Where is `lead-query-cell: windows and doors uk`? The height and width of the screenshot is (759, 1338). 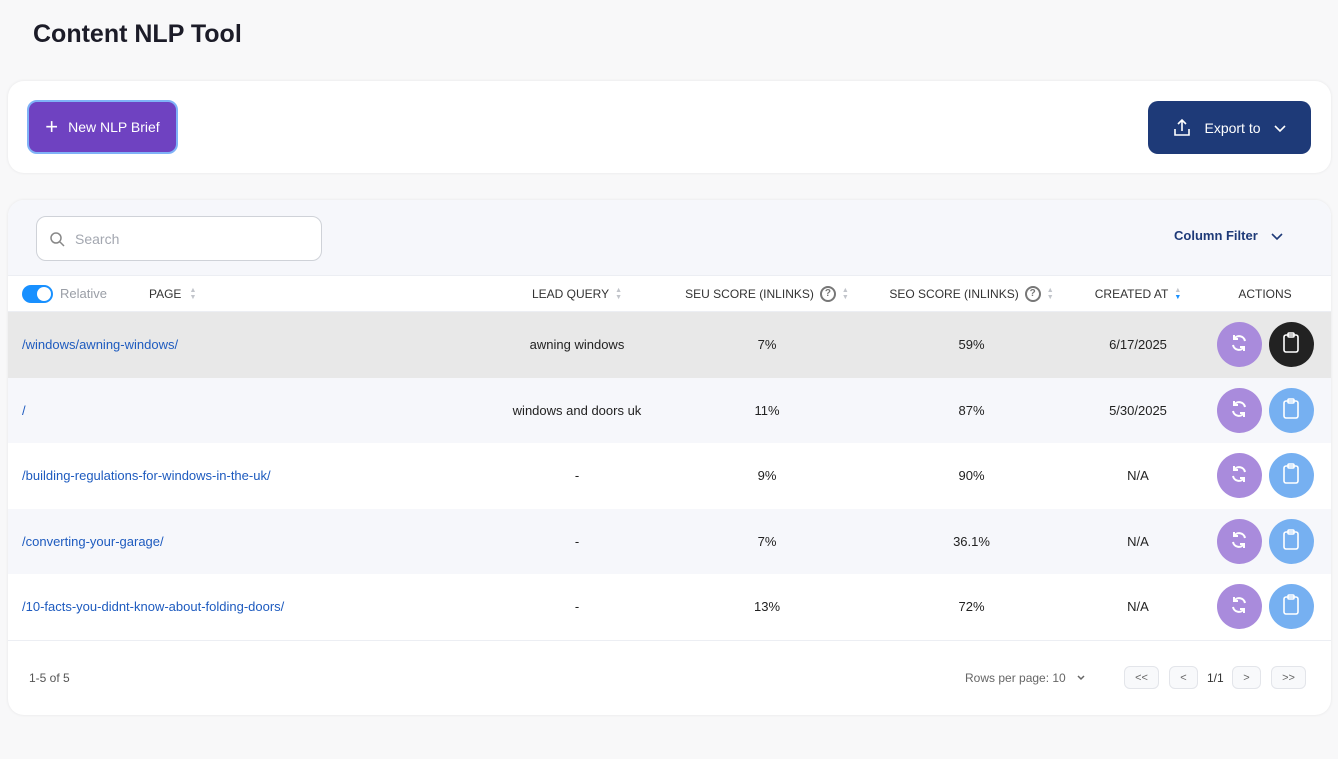 lead-query-cell: windows and doors uk is located at coordinates (577, 410).